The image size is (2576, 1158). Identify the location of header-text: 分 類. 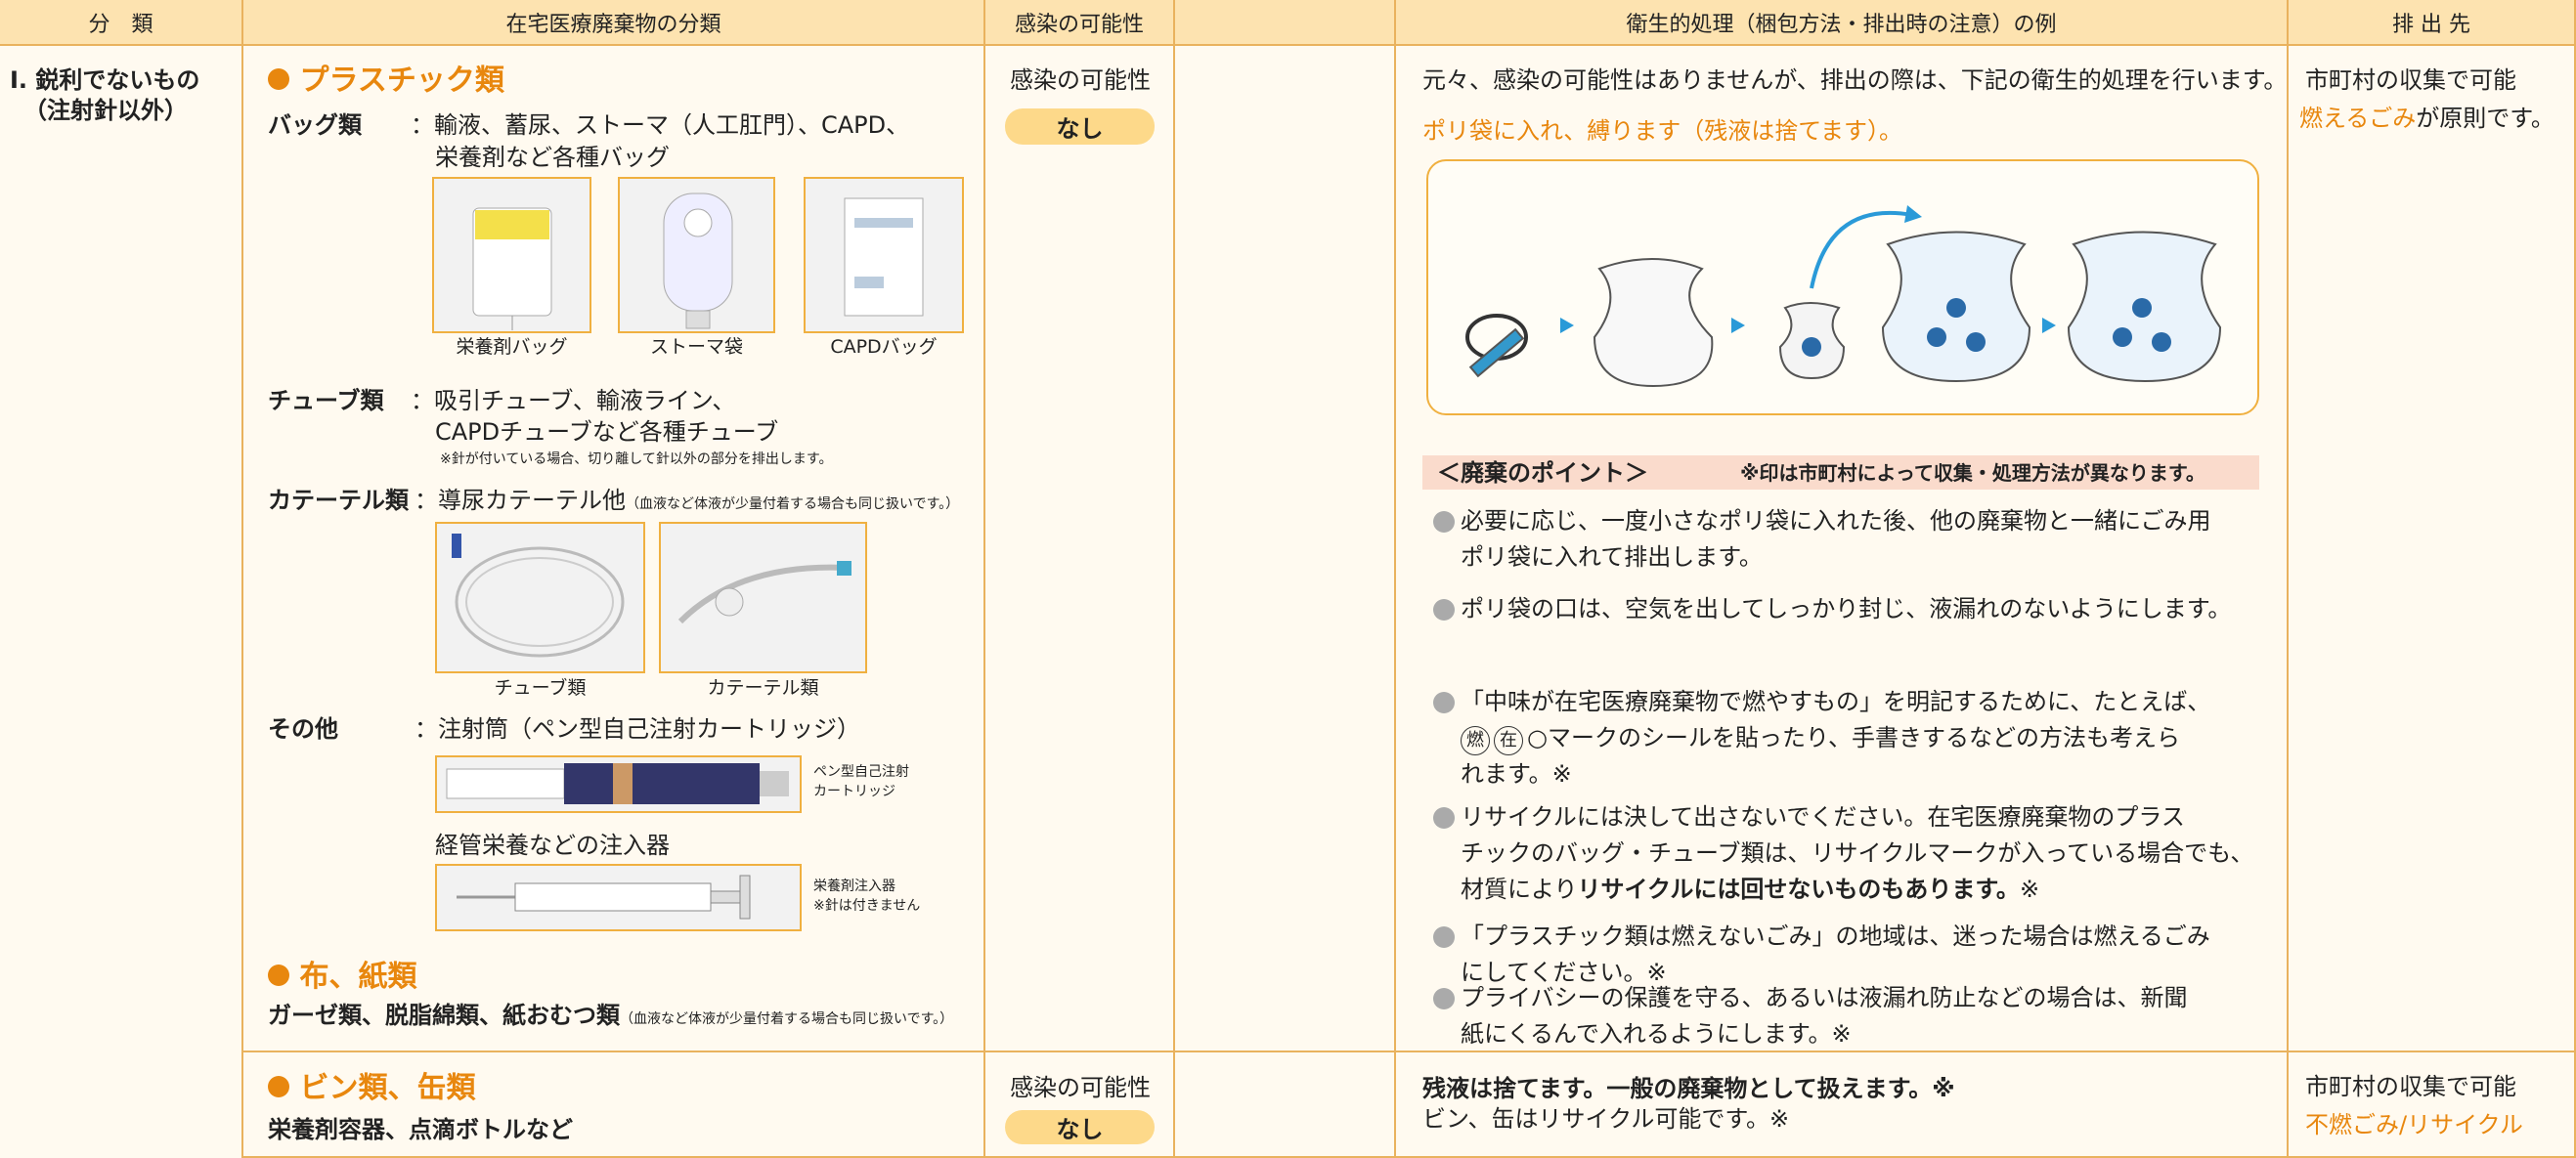
(120, 24).